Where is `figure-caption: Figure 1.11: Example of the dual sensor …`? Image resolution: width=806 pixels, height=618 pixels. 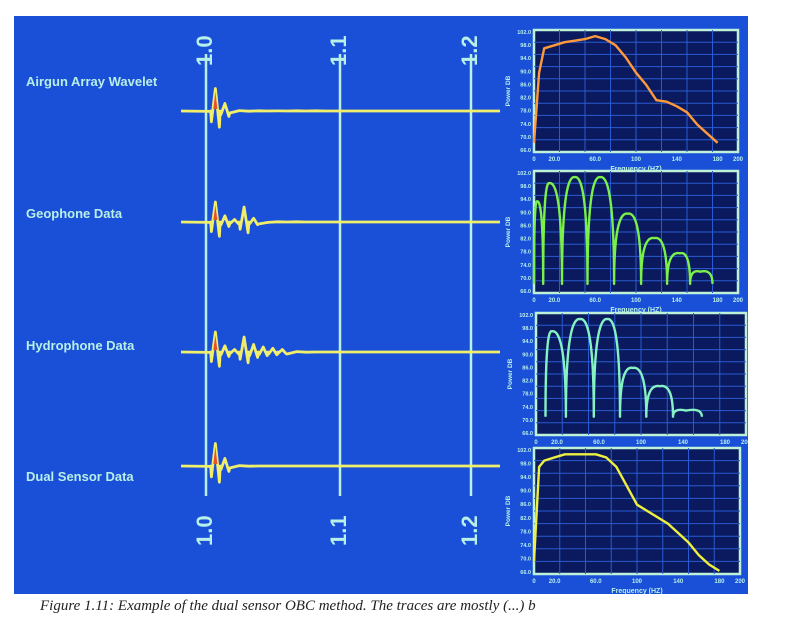
figure-caption: Figure 1.11: Example of the dual sensor … is located at coordinates (288, 606).